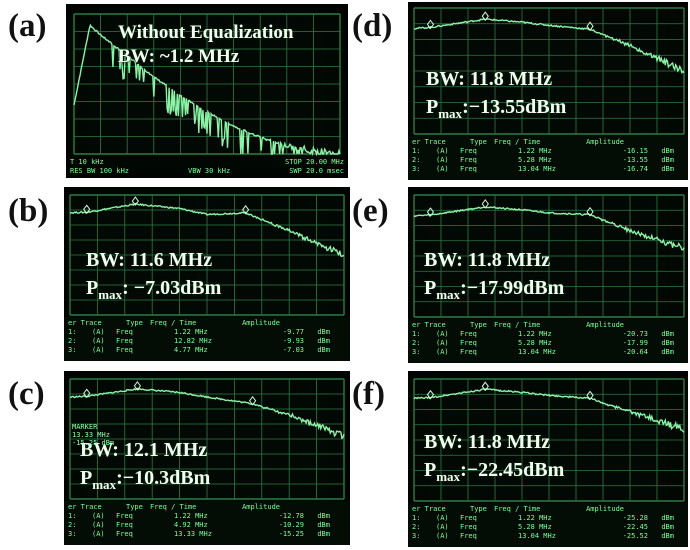  I want to click on table-cell: -17.99, so click(635, 343).